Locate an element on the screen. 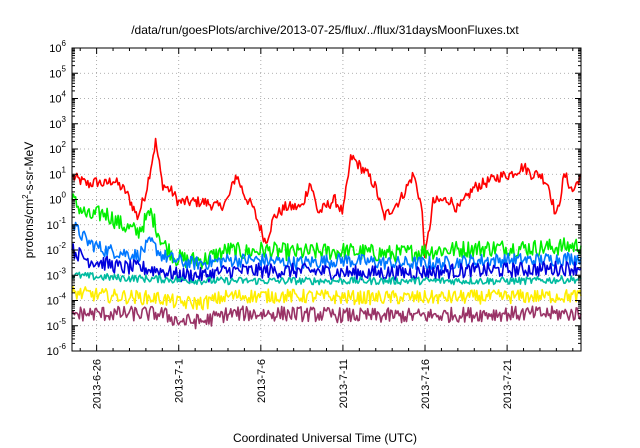 This screenshot has height=448, width=640. x-tick-label: 2013-7-21 is located at coordinates (508, 384).